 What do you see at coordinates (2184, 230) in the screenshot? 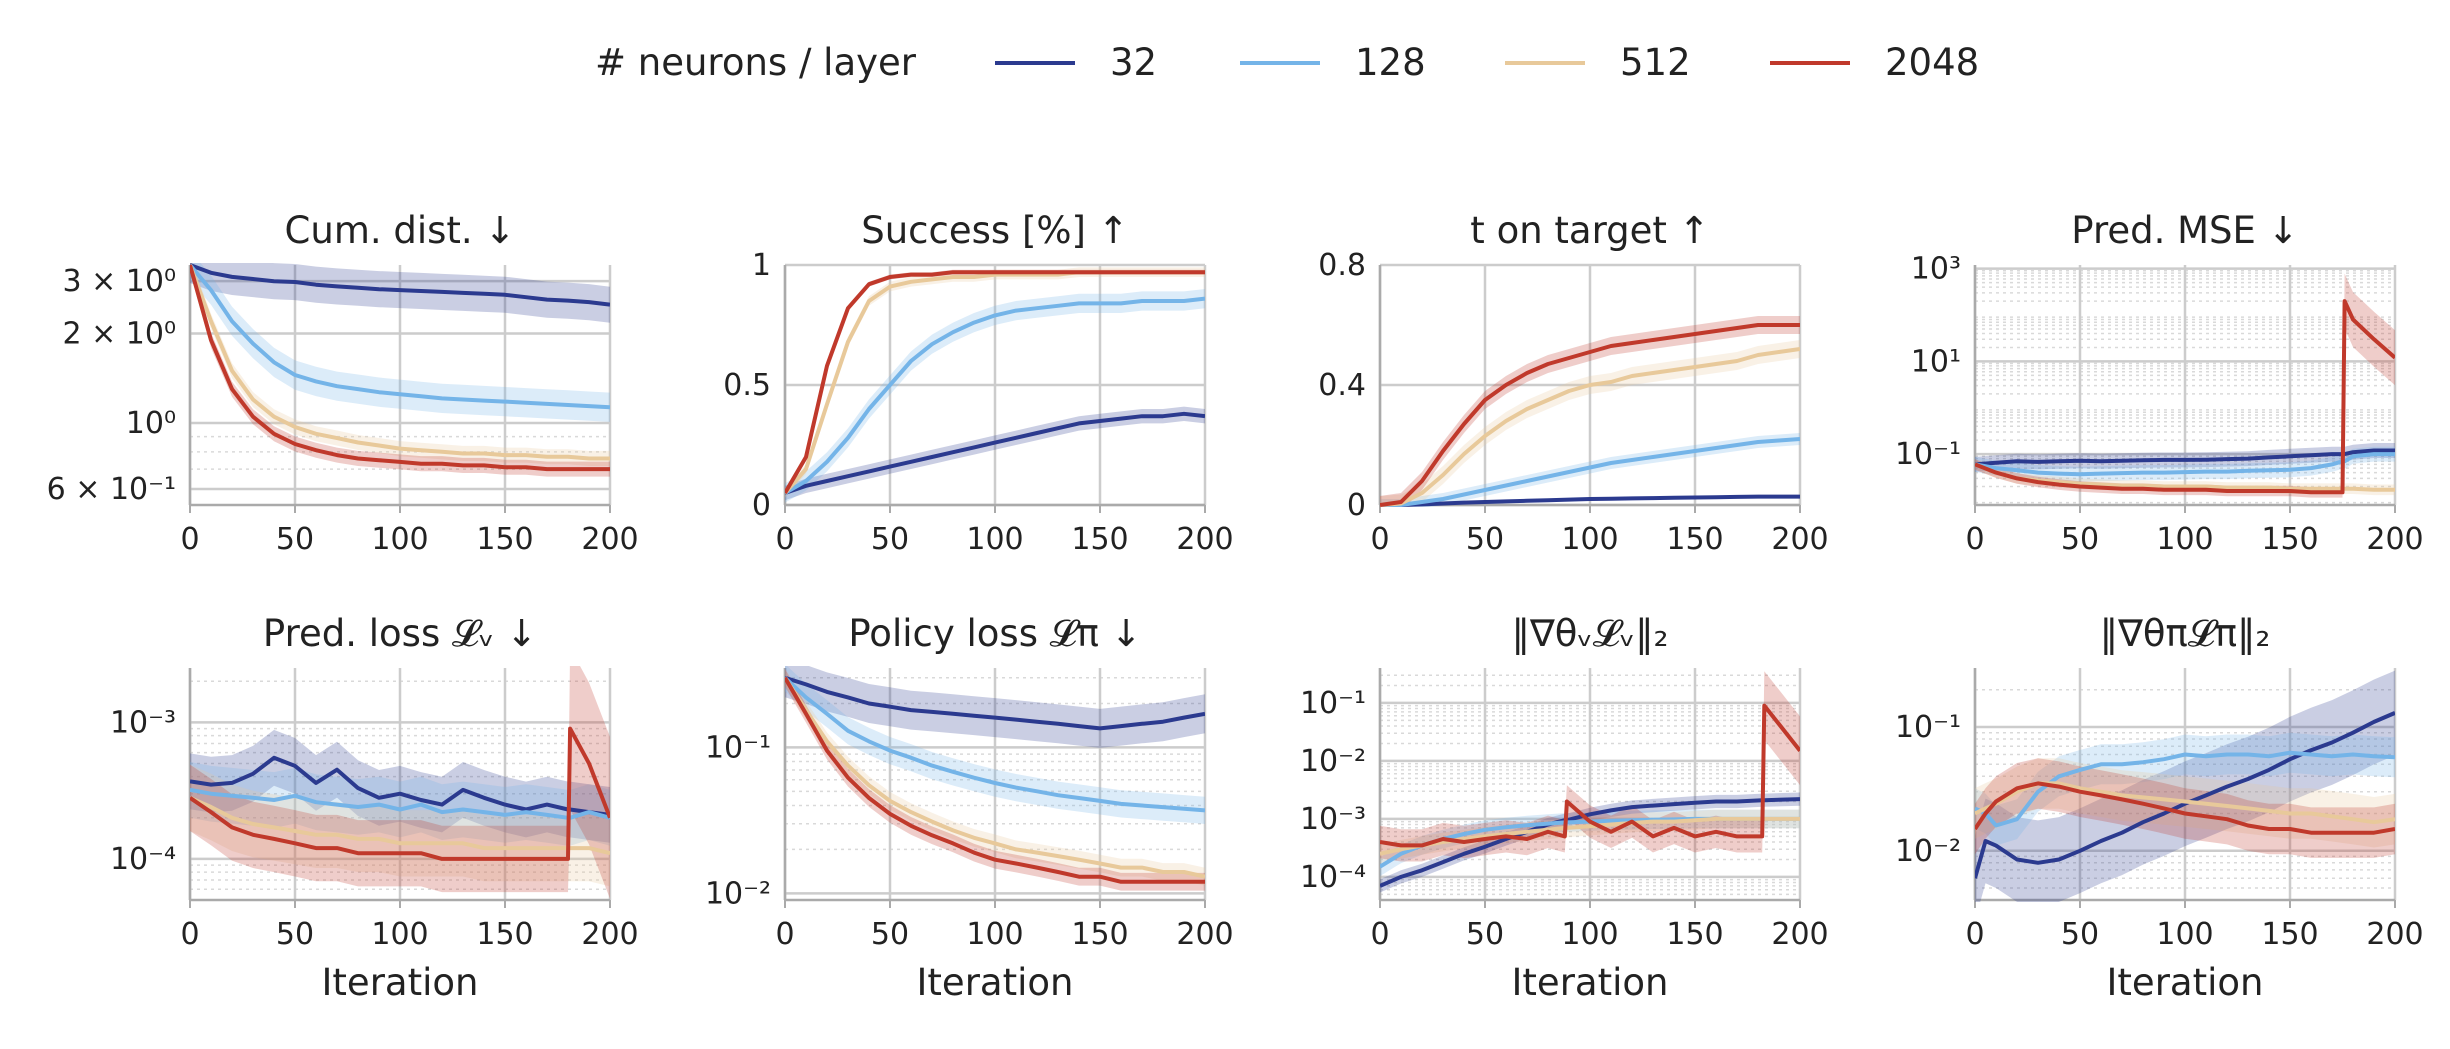
I see `panel-title: Pred. MSE ↓` at bounding box center [2184, 230].